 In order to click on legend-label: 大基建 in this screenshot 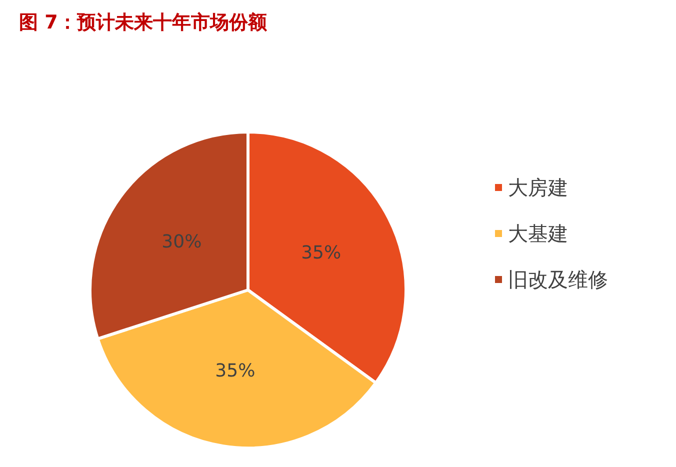, I will do `click(538, 234)`.